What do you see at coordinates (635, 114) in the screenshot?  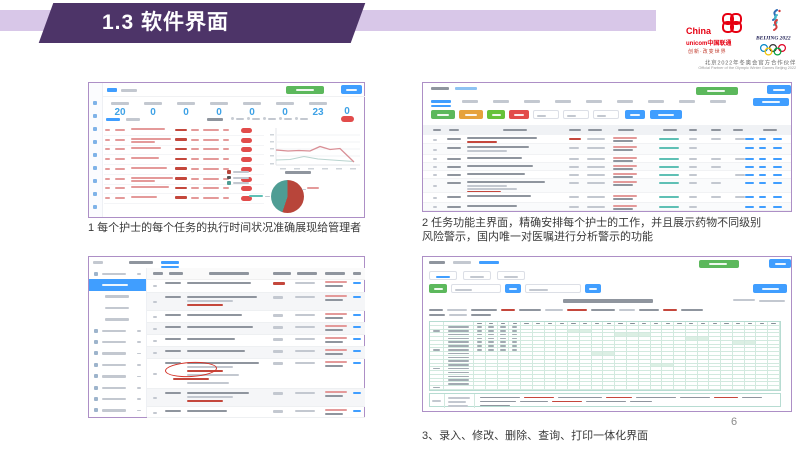 I see `blue-button` at bounding box center [635, 114].